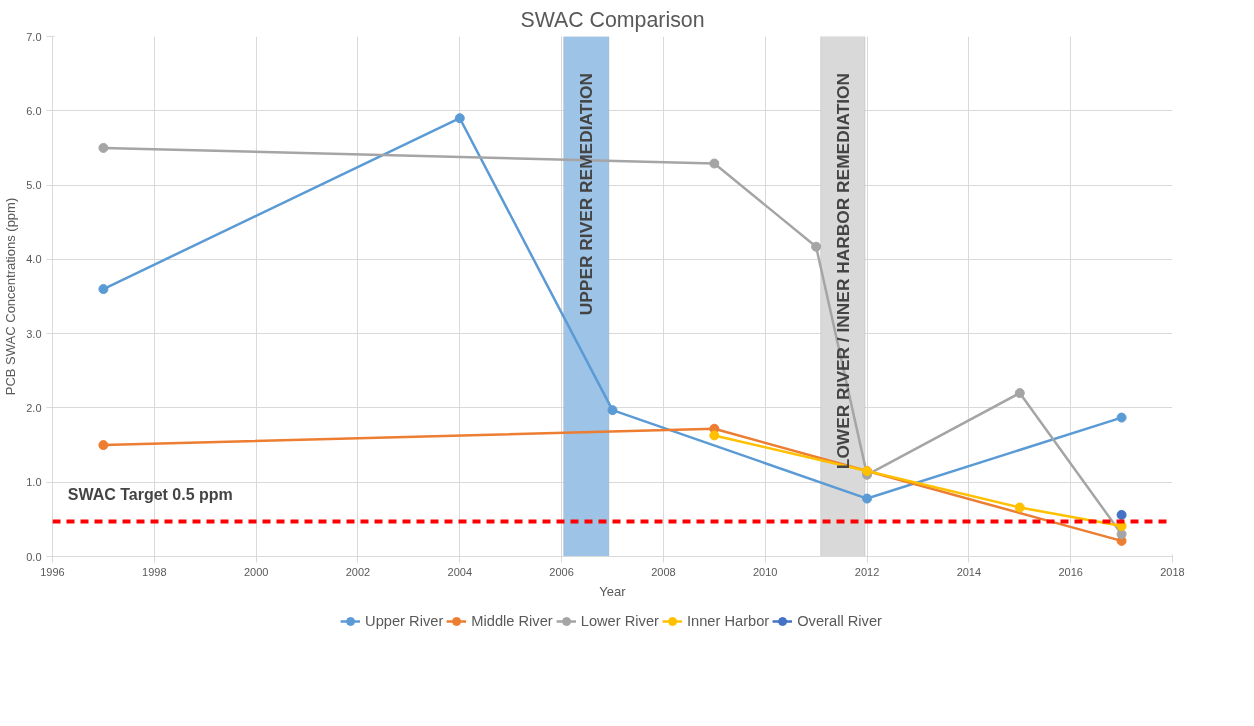 The image size is (1254, 726). Describe the element at coordinates (561, 571) in the screenshot. I see `x-tick-label: 2006` at that location.